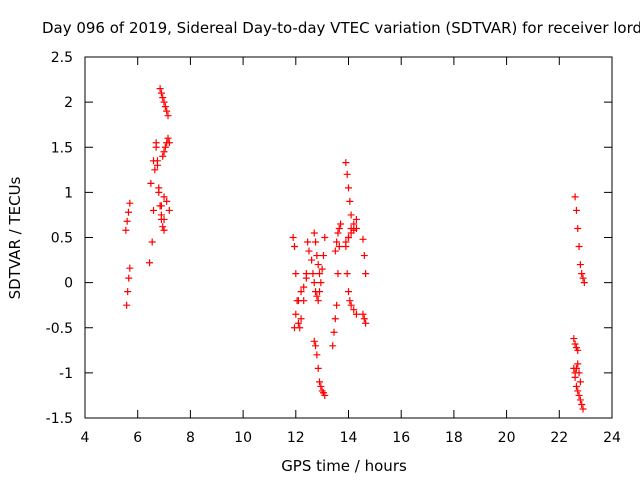 The height and width of the screenshot is (480, 640). I want to click on x-tick-label: 10, so click(243, 438).